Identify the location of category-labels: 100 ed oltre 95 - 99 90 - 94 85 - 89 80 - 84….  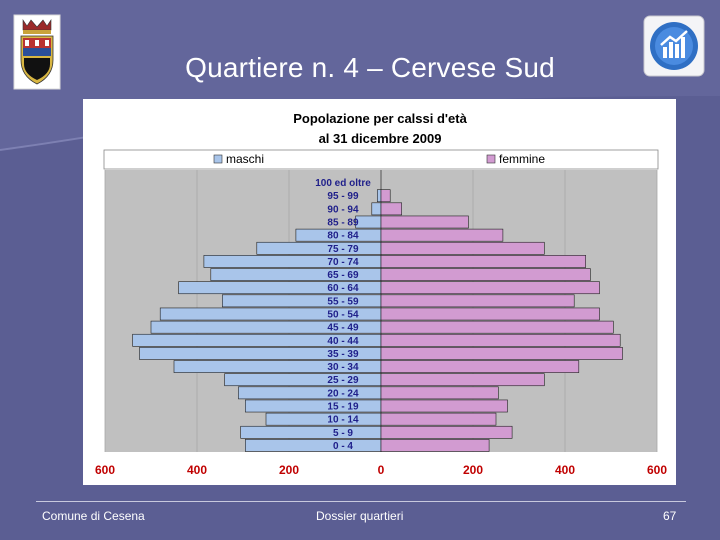
(343, 315).